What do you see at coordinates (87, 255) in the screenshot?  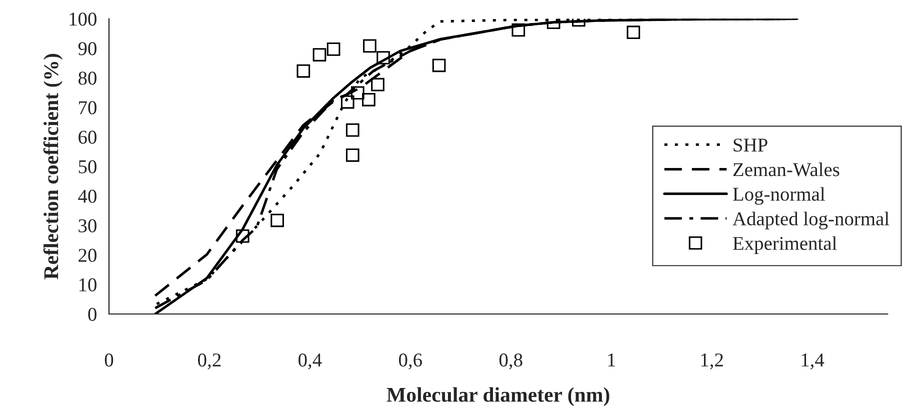 I see `y-tick-label: 20` at bounding box center [87, 255].